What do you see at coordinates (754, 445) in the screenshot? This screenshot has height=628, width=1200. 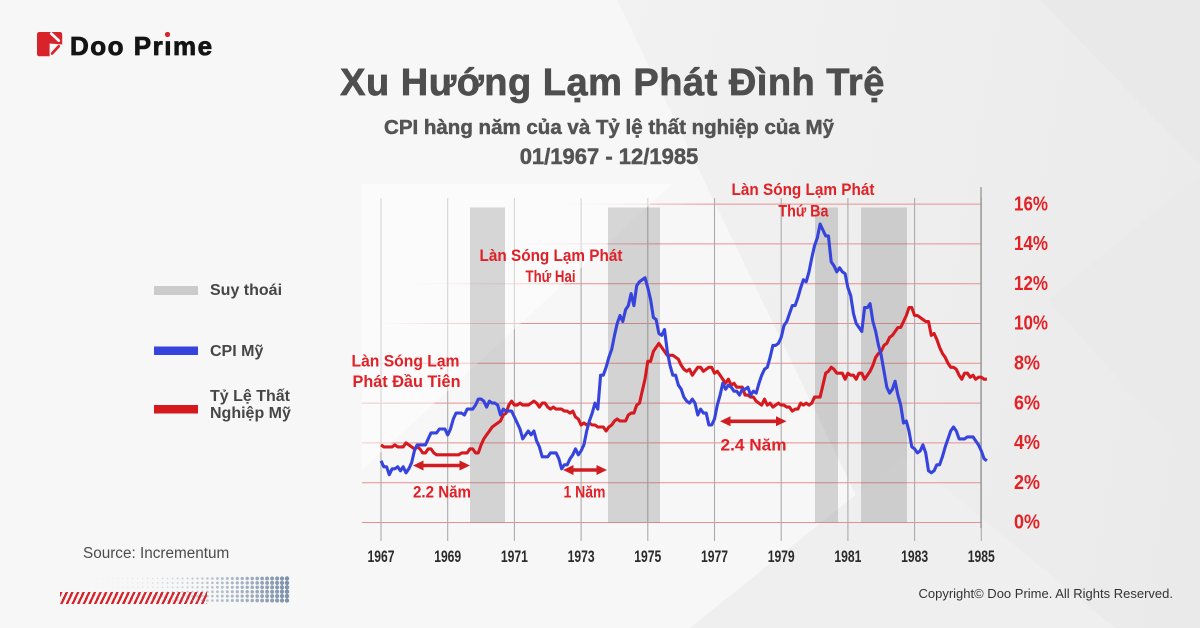 I see `svg-text: 2.4 Năm` at bounding box center [754, 445].